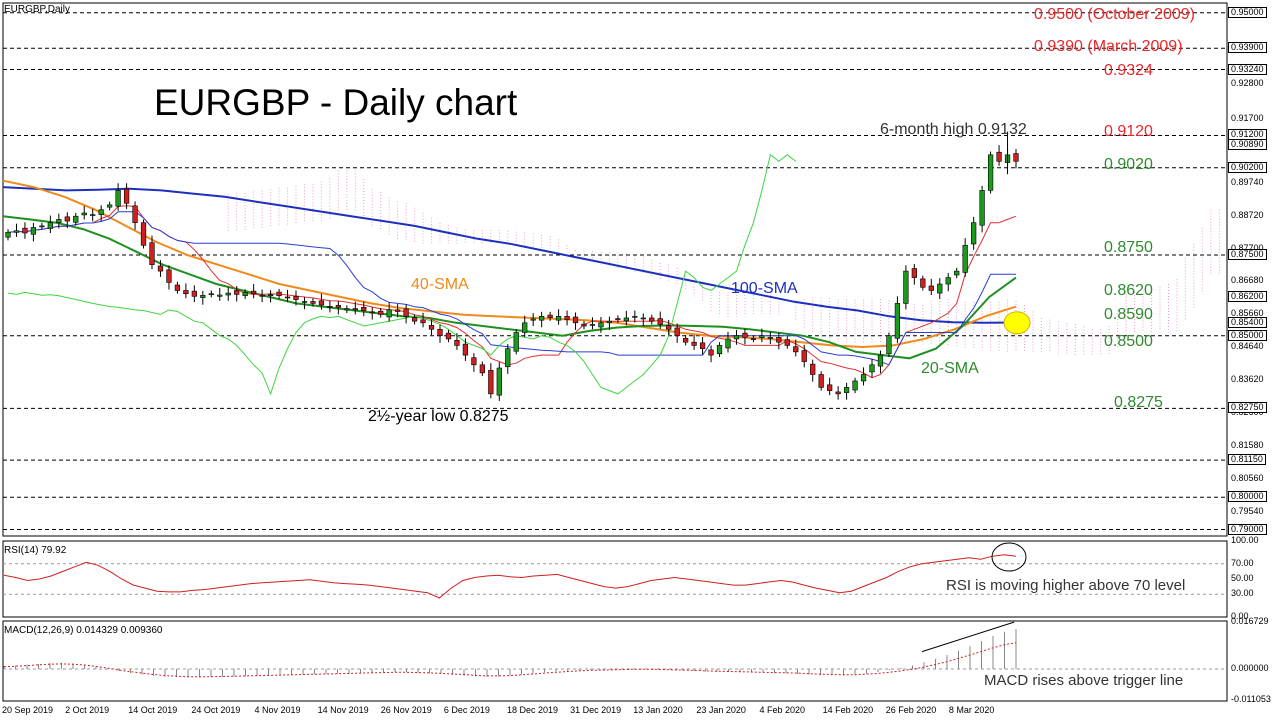 This screenshot has height=720, width=1280. What do you see at coordinates (440, 284) in the screenshot?
I see `sma40-label: 40-SMA` at bounding box center [440, 284].